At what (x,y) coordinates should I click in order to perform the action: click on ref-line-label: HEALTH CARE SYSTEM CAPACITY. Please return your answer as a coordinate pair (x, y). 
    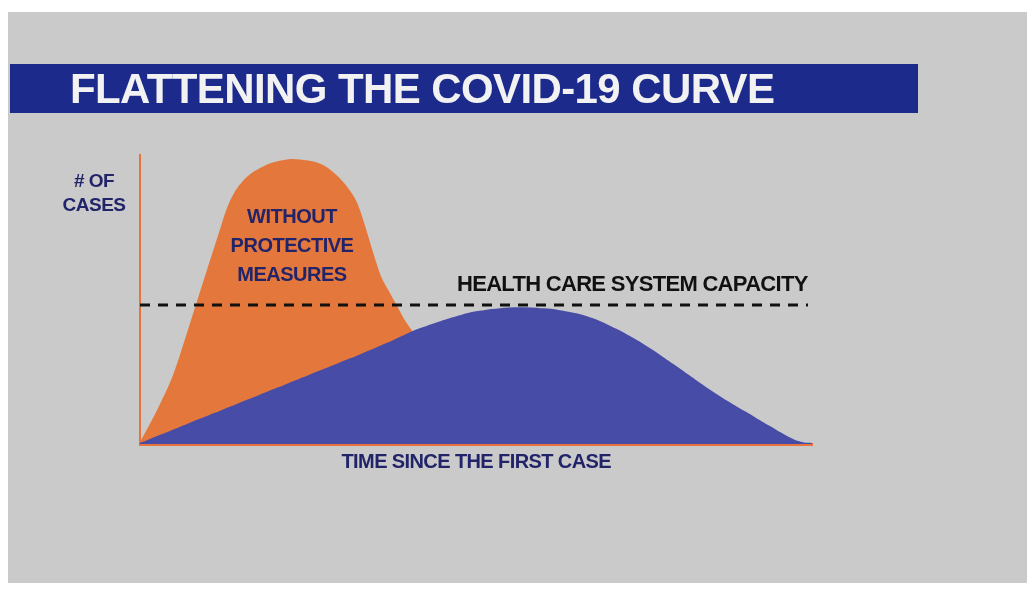
    Looking at the image, I should click on (632, 283).